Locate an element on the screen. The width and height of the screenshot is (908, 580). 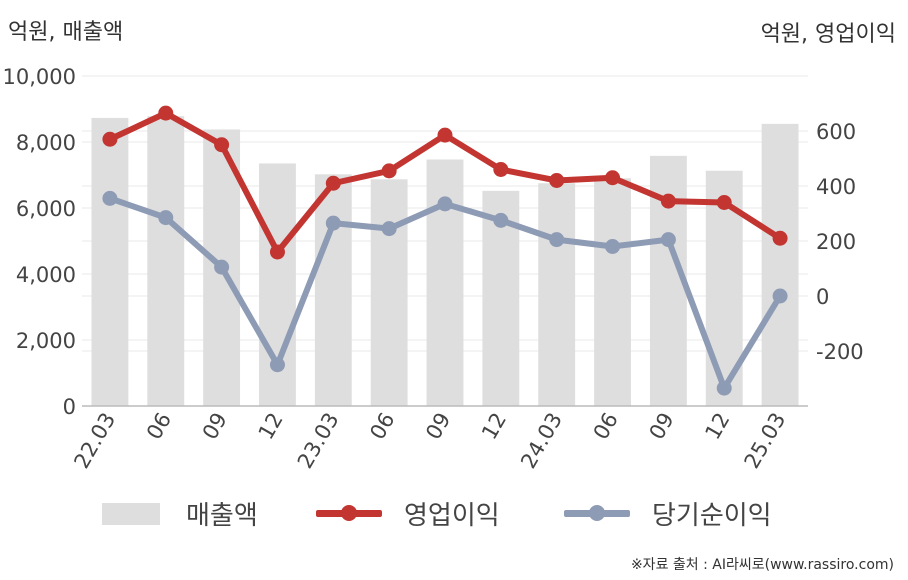
legend-label-operating: 영업이익 is located at coordinates (452, 516).